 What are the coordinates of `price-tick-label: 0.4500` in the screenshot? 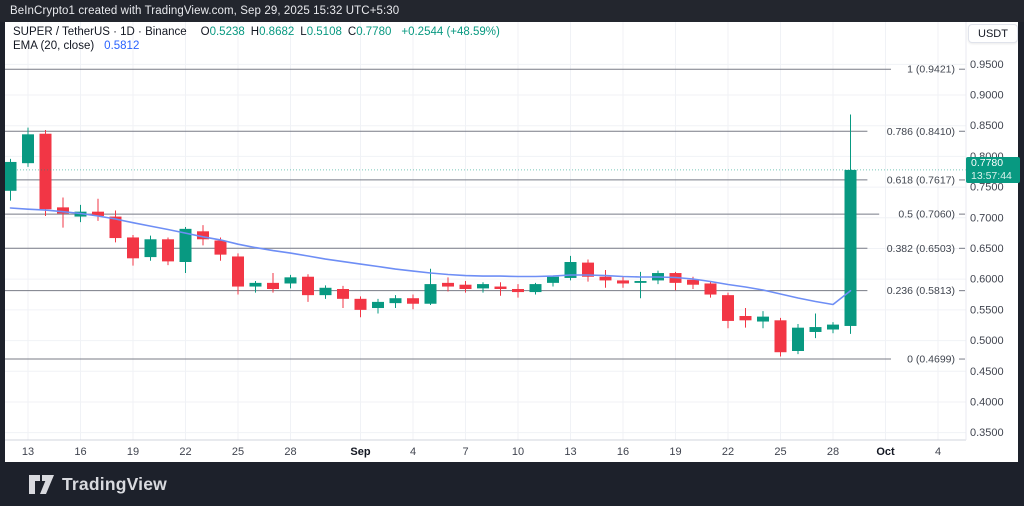 It's located at (987, 372).